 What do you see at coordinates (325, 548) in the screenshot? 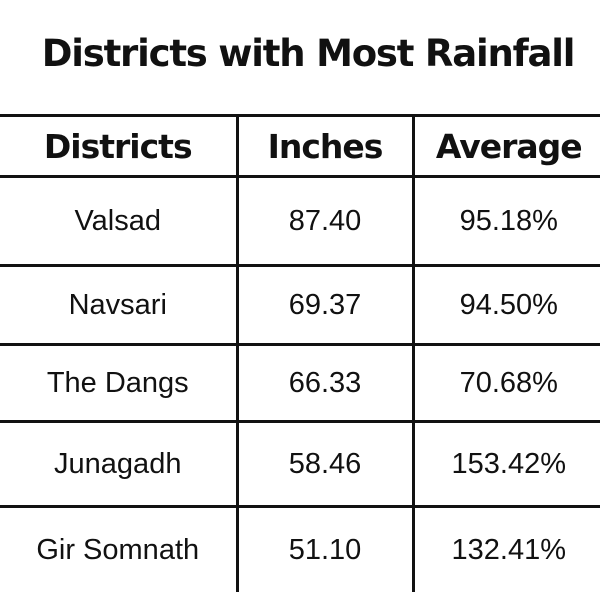
I see `inches-cell: 51.10` at bounding box center [325, 548].